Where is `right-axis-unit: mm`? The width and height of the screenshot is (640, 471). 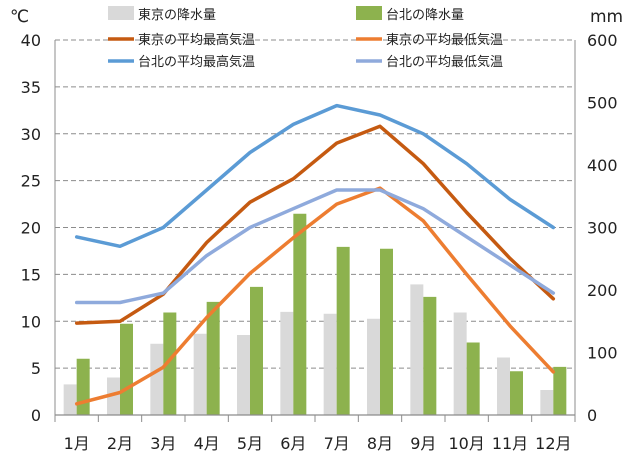 right-axis-unit: mm is located at coordinates (606, 17).